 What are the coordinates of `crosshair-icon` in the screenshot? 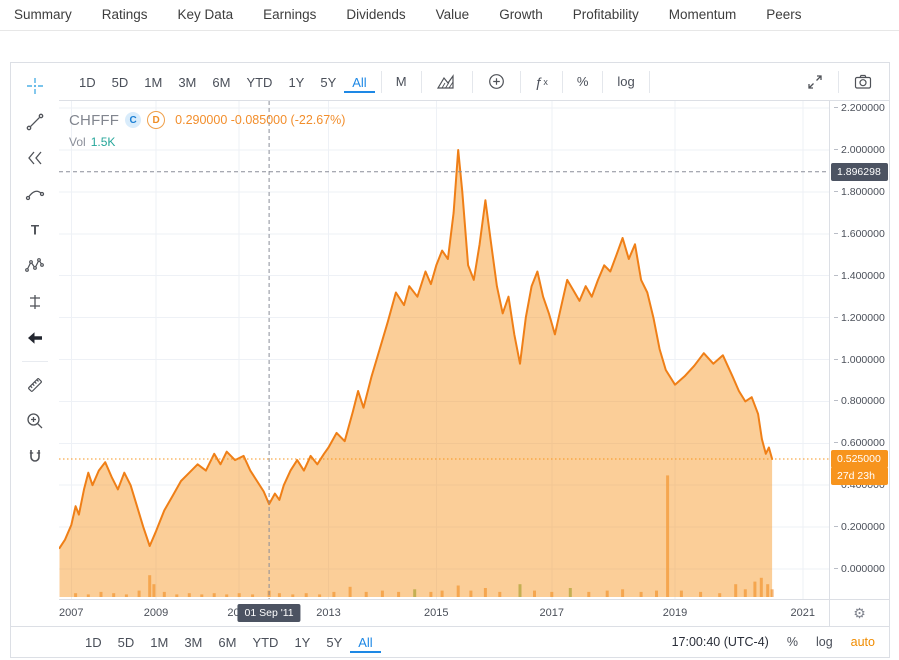 It's located at (35, 86).